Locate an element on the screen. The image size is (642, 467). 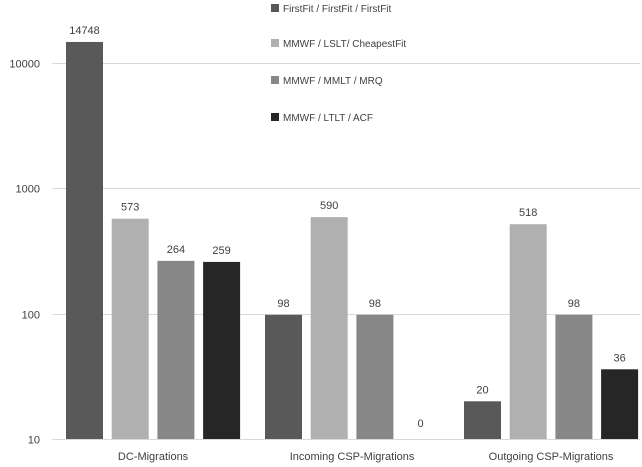
category-label: Incoming CSP-Migrations is located at coordinates (352, 457).